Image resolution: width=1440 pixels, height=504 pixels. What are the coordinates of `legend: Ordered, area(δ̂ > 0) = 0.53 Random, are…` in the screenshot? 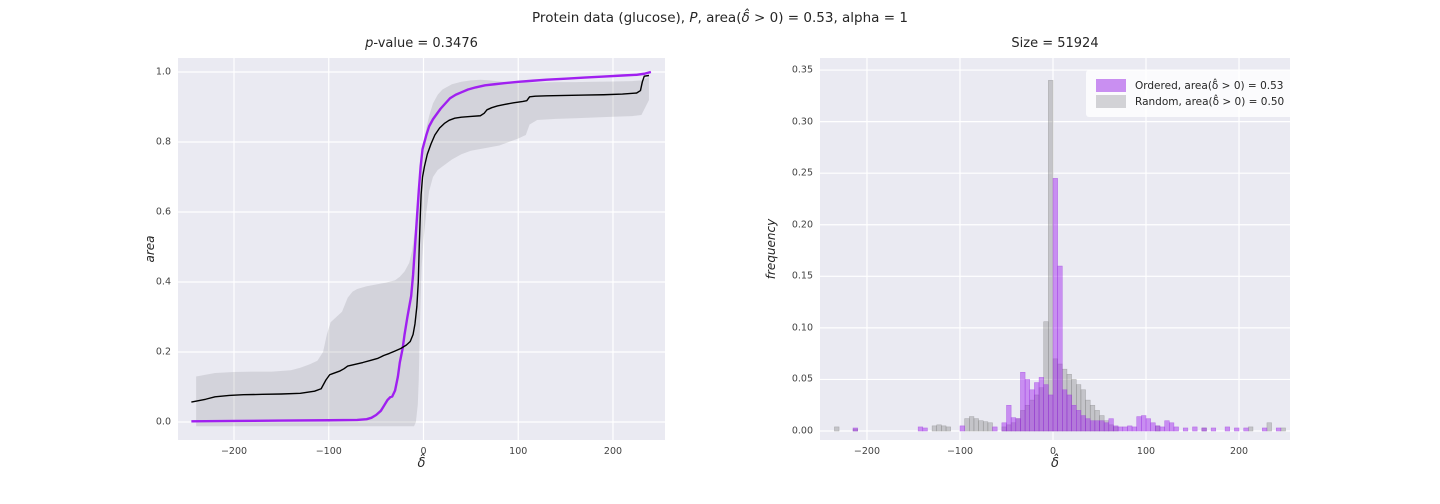 It's located at (1190, 93).